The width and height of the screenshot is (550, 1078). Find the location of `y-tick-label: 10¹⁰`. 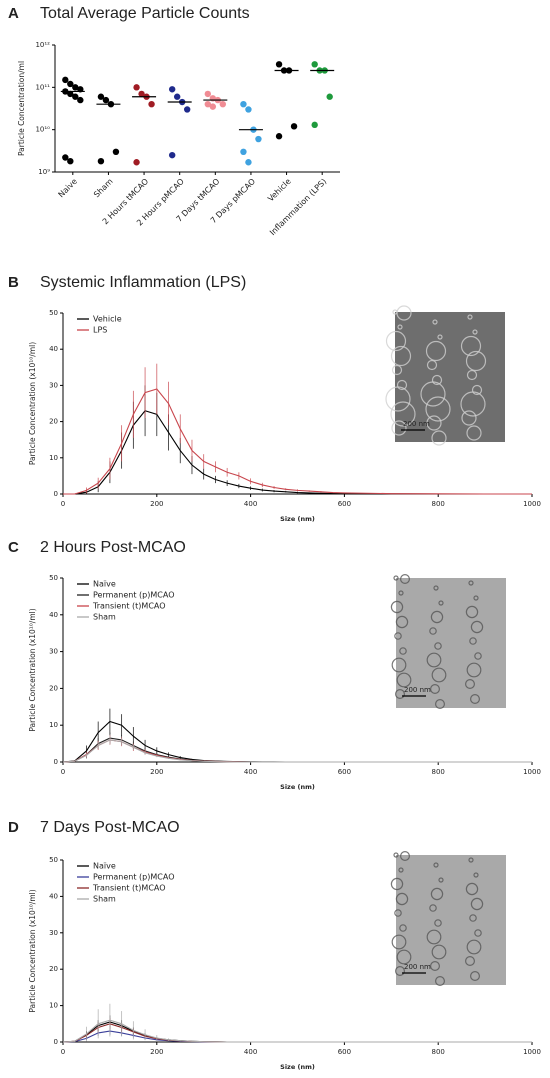

y-tick-label: 10¹⁰ is located at coordinates (42, 130).